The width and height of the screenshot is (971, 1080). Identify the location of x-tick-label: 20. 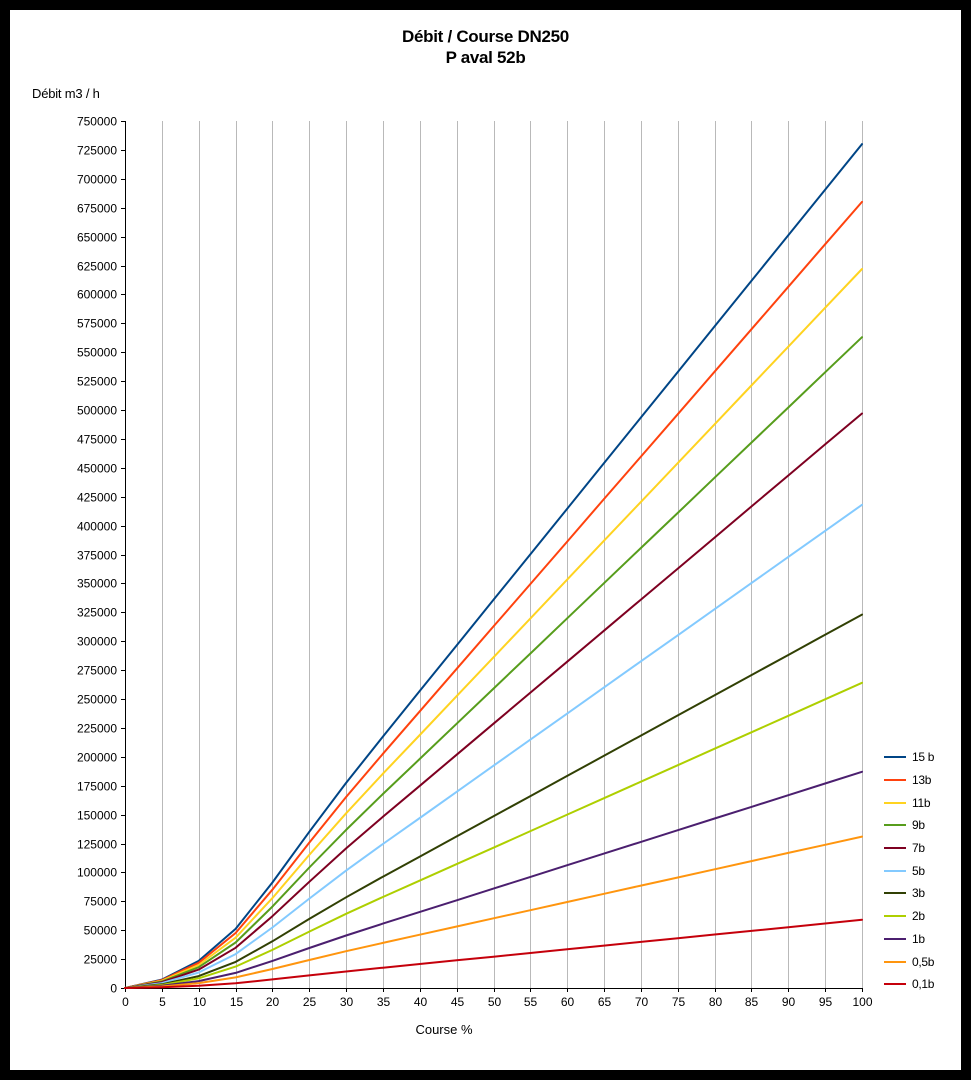
(273, 1002).